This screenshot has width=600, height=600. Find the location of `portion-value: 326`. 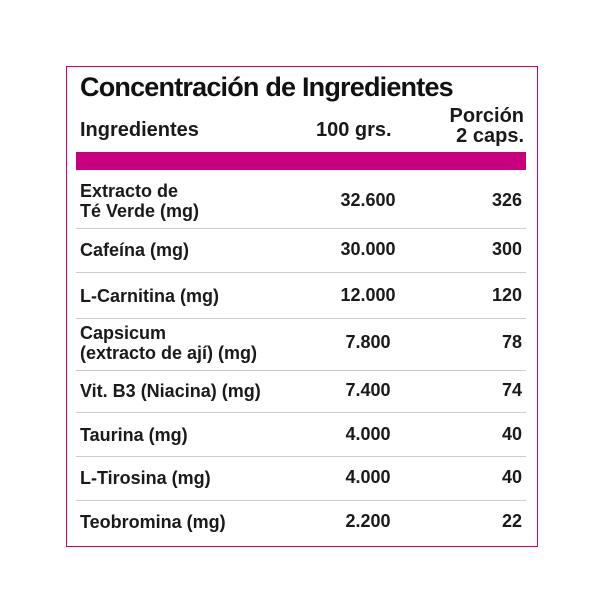

portion-value: 326 is located at coordinates (506, 200).